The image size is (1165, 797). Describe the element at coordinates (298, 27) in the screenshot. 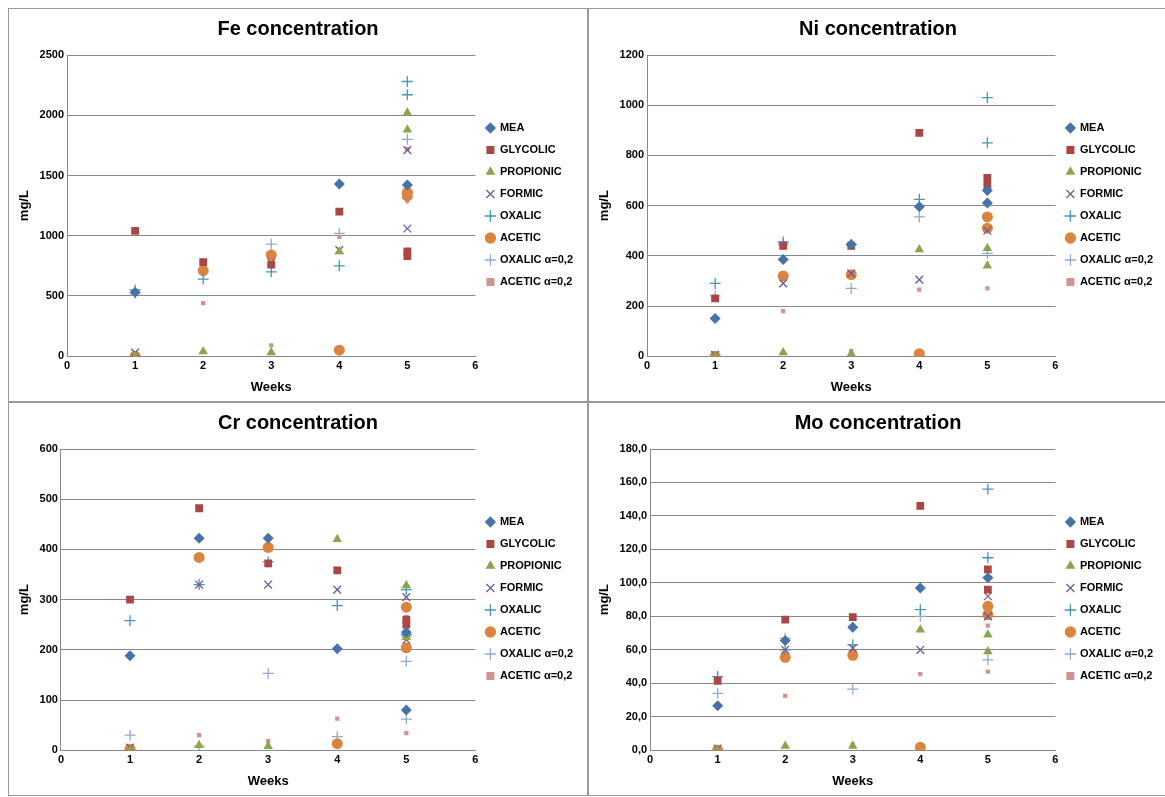

I see `chart-title: Fe concentration` at that location.